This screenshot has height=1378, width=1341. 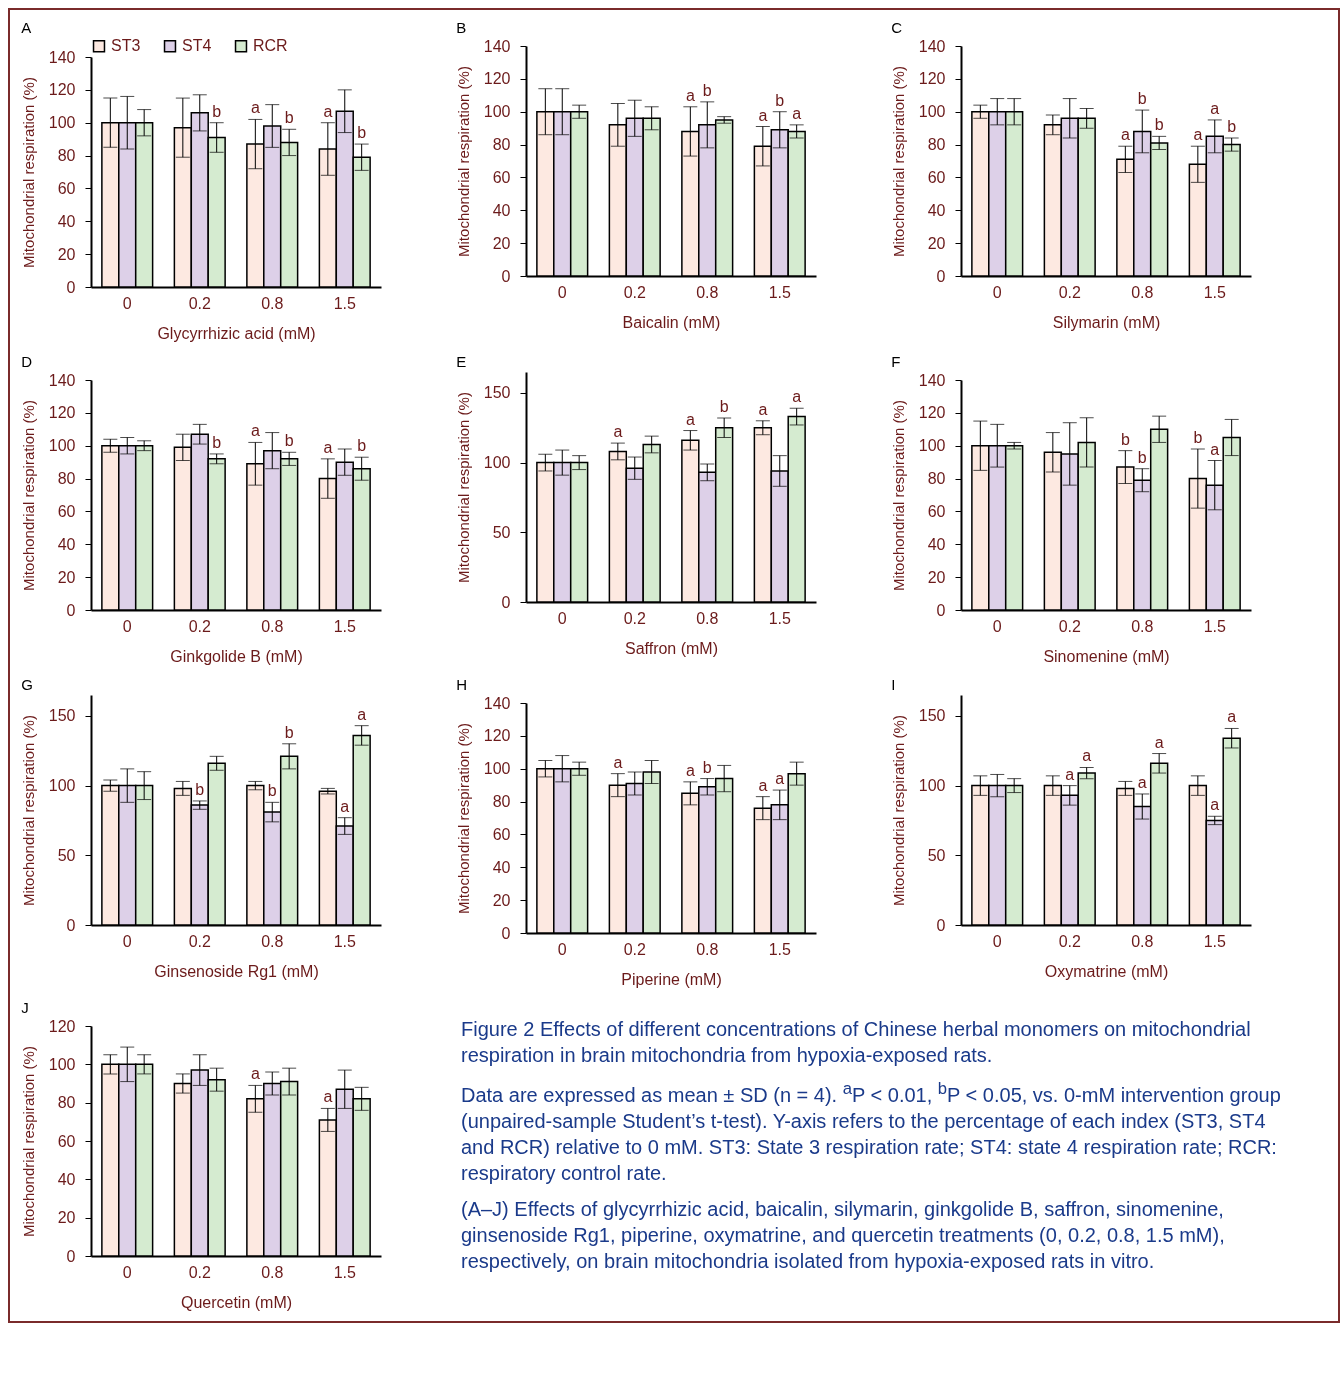 I want to click on chart-title: J, so click(x=25, y=1007).